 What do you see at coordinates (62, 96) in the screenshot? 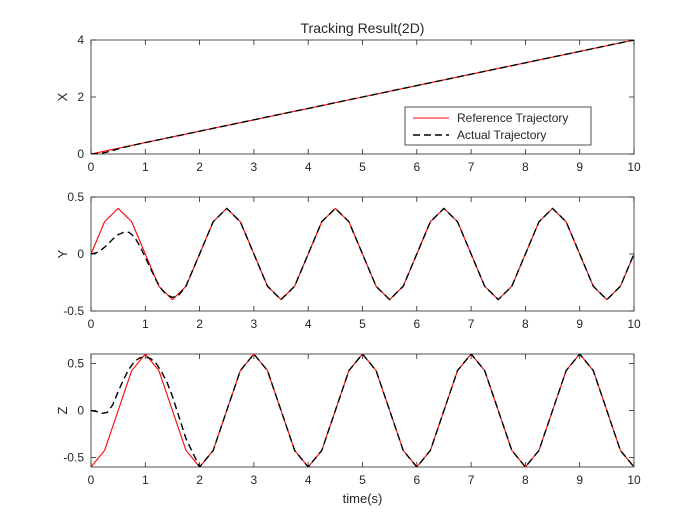
I see `y-axis-label: X` at bounding box center [62, 96].